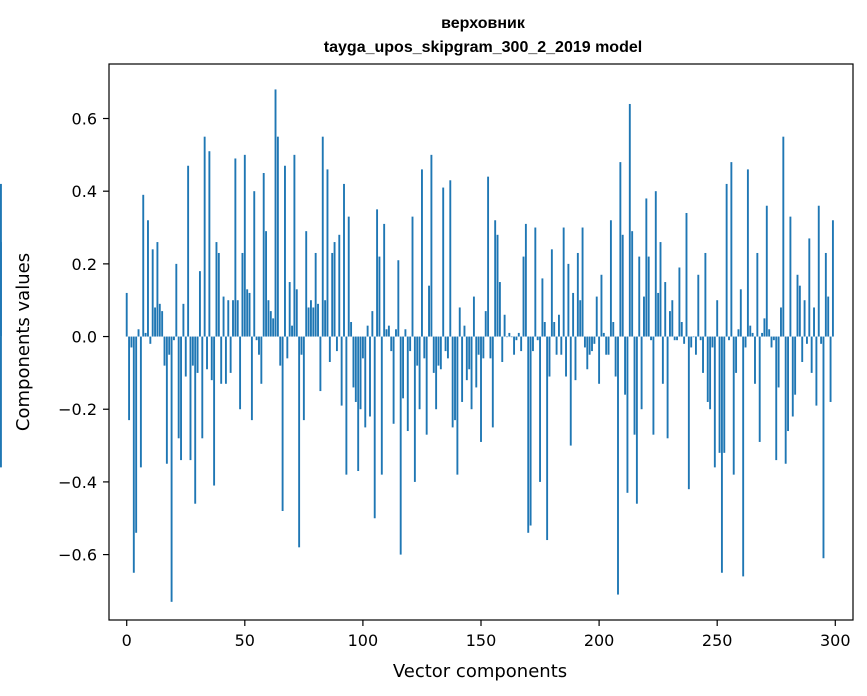  Describe the element at coordinates (245, 640) in the screenshot. I see `x-tick-label: 50` at that location.